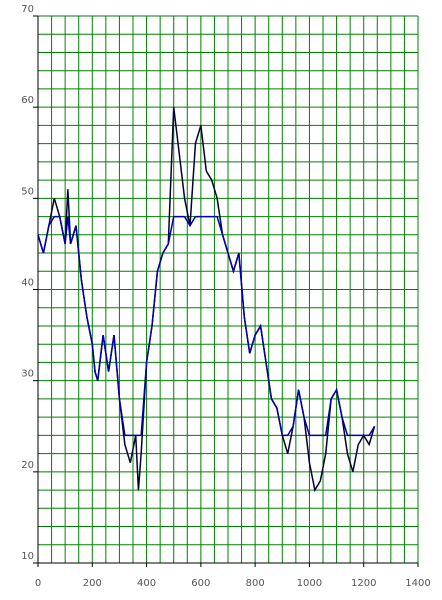  I want to click on x-tick-label: 800, so click(255, 583).